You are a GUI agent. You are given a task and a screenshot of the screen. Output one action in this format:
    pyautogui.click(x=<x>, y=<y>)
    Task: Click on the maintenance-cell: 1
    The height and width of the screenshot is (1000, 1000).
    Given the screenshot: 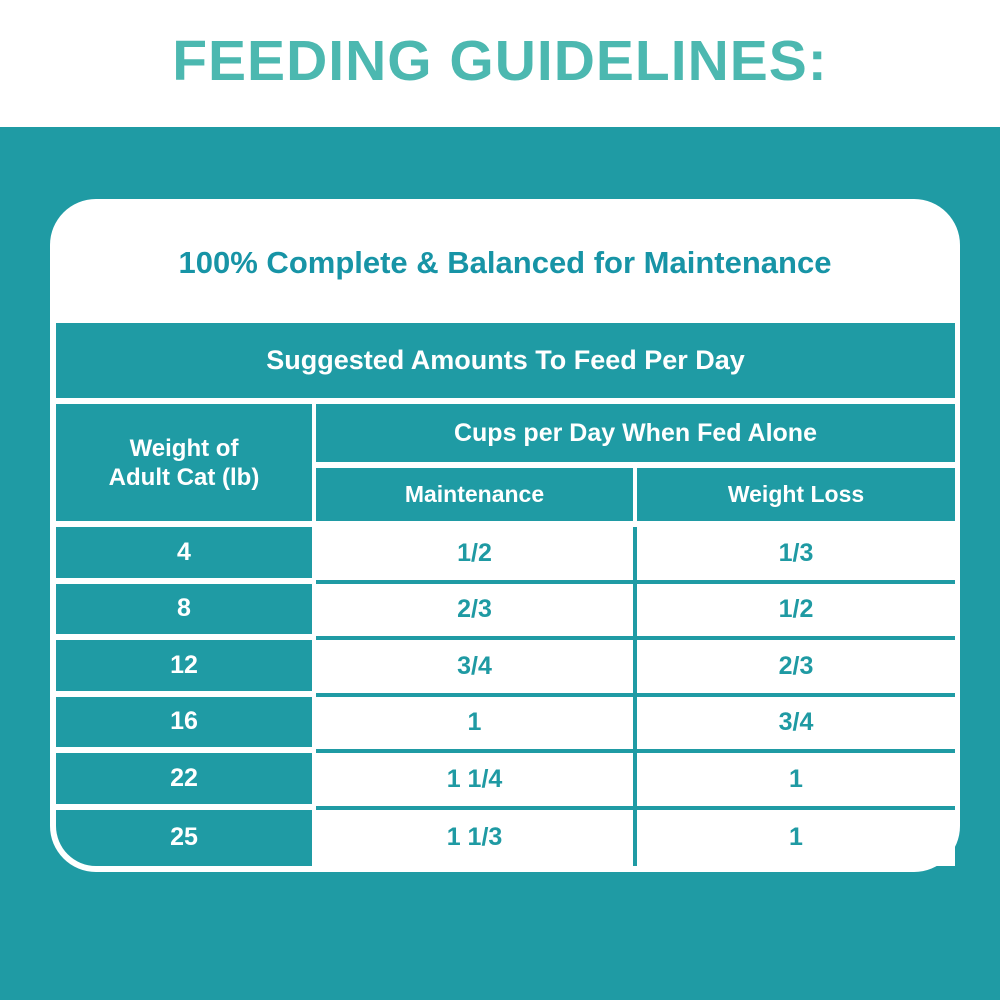 What is the action you would take?
    pyautogui.click(x=476, y=724)
    